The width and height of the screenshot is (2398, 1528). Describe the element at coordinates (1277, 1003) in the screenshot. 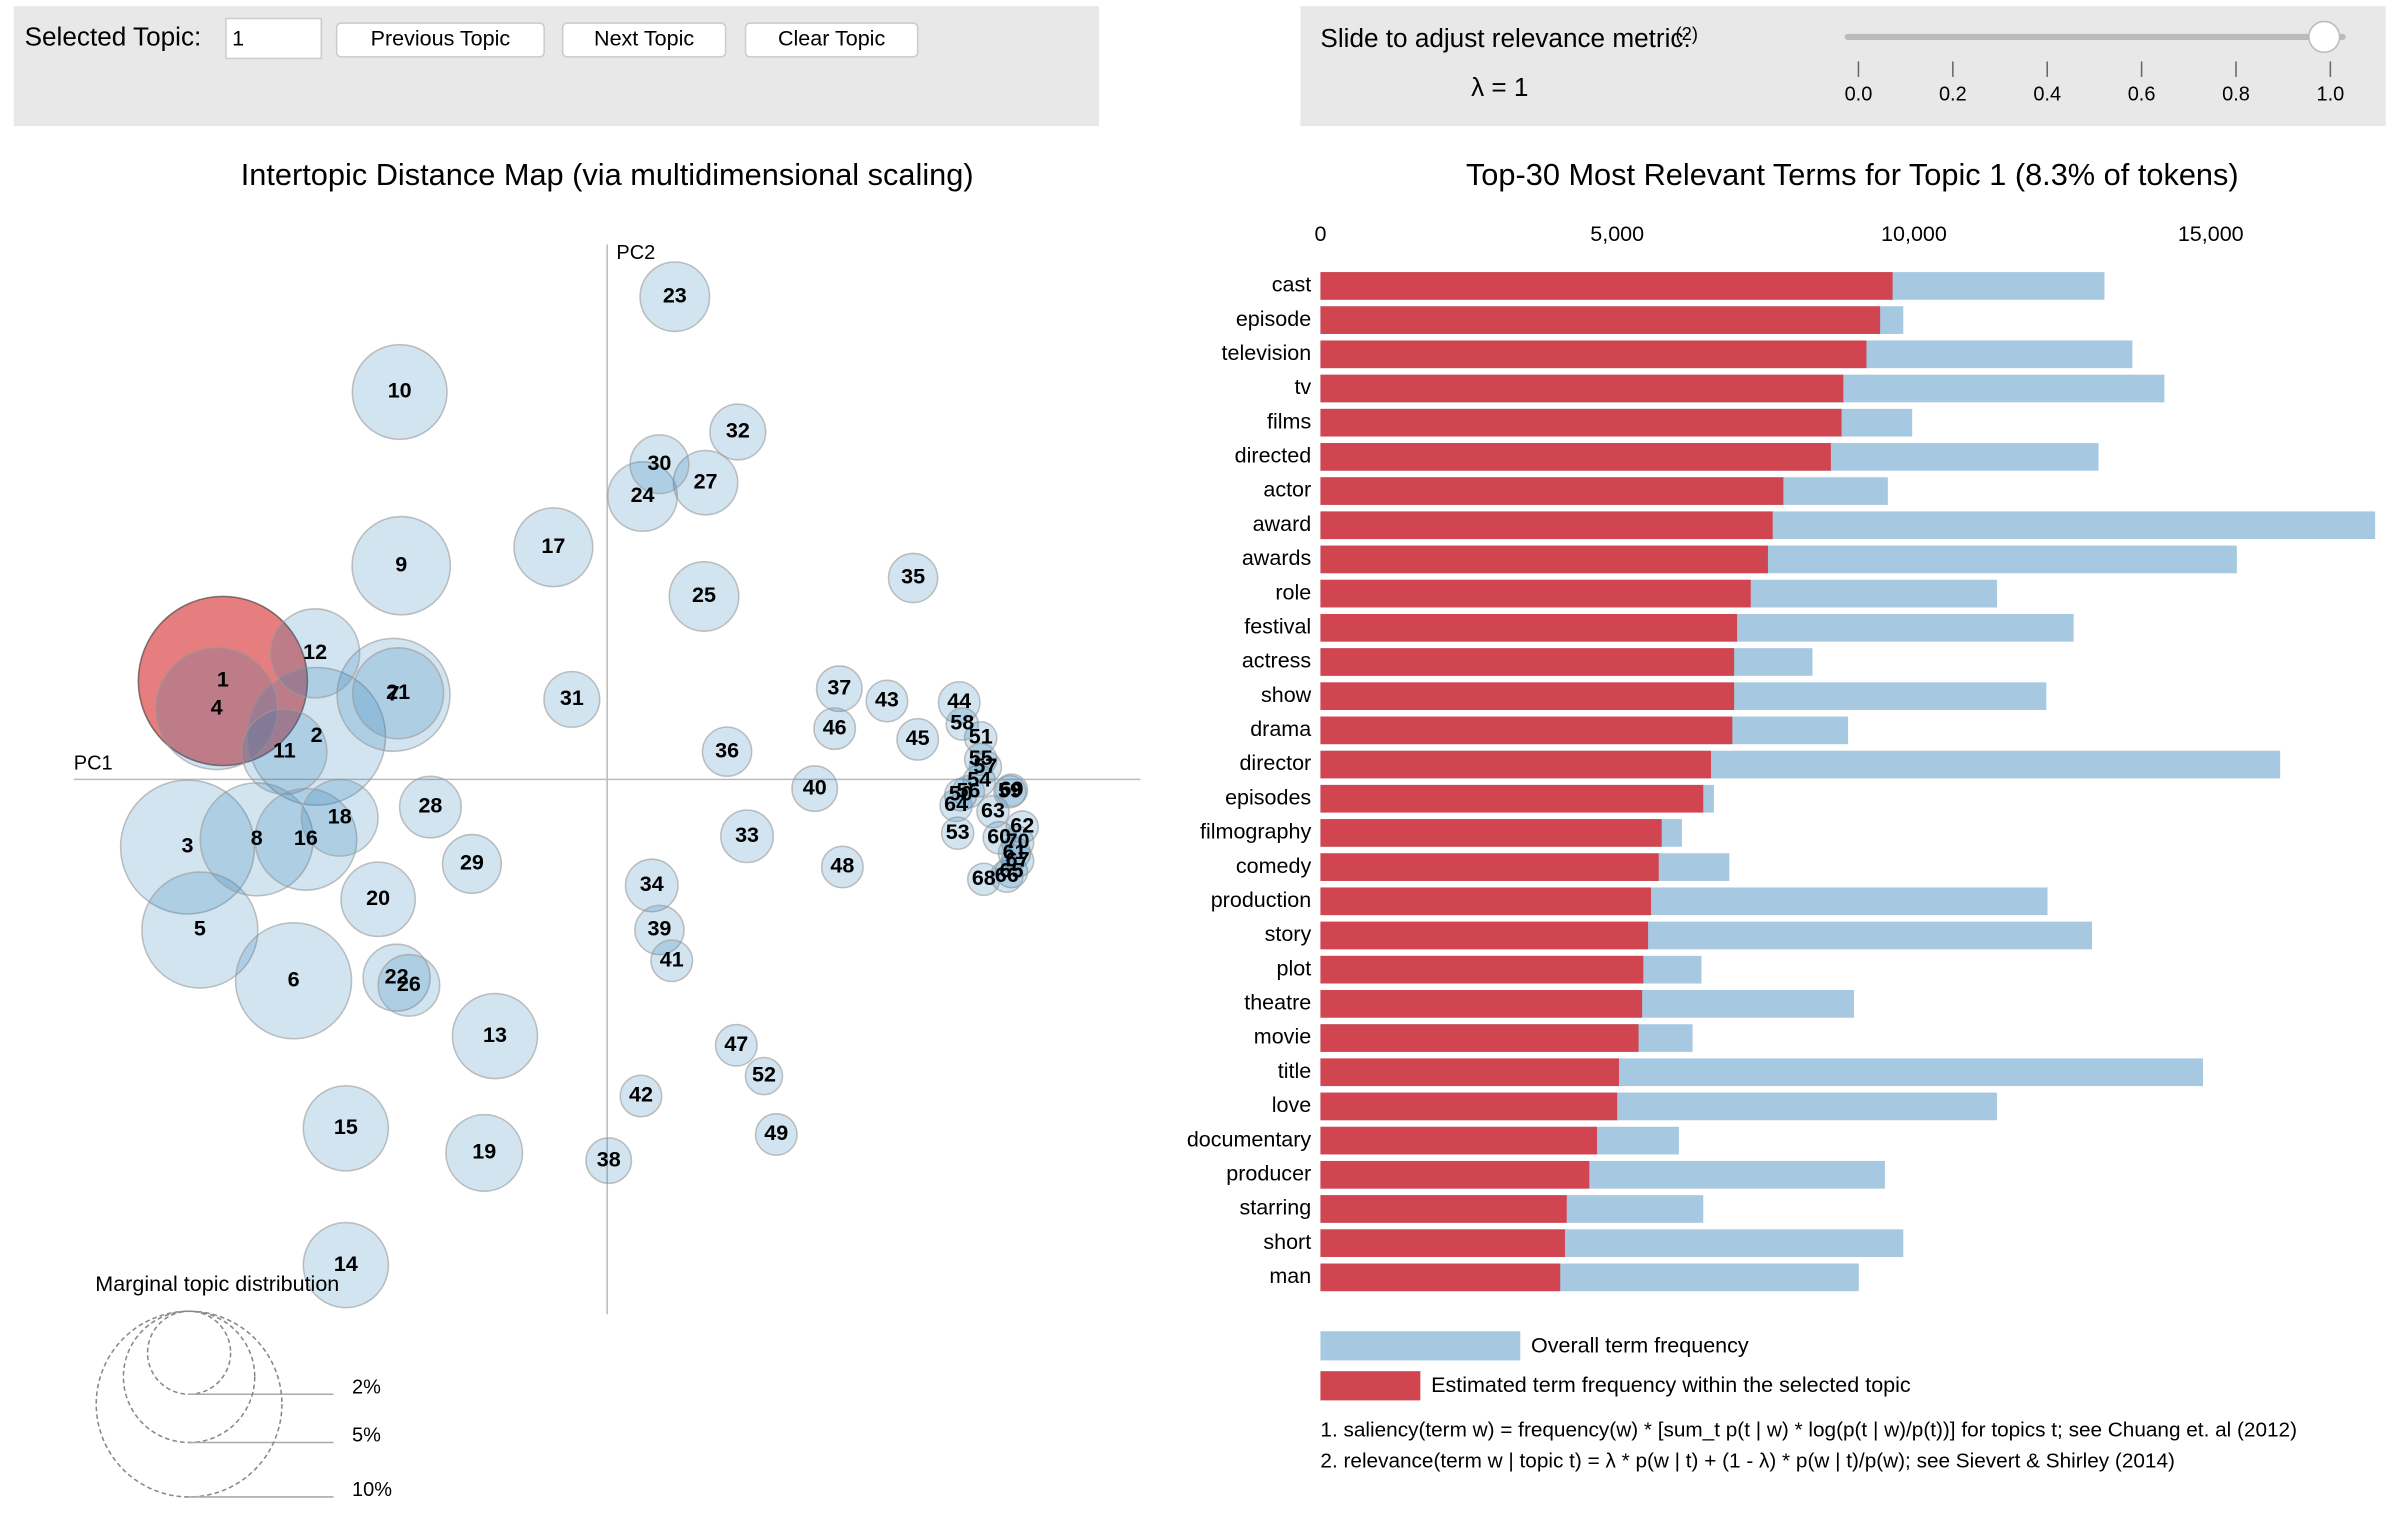

I see `term-label: theatre` at that location.